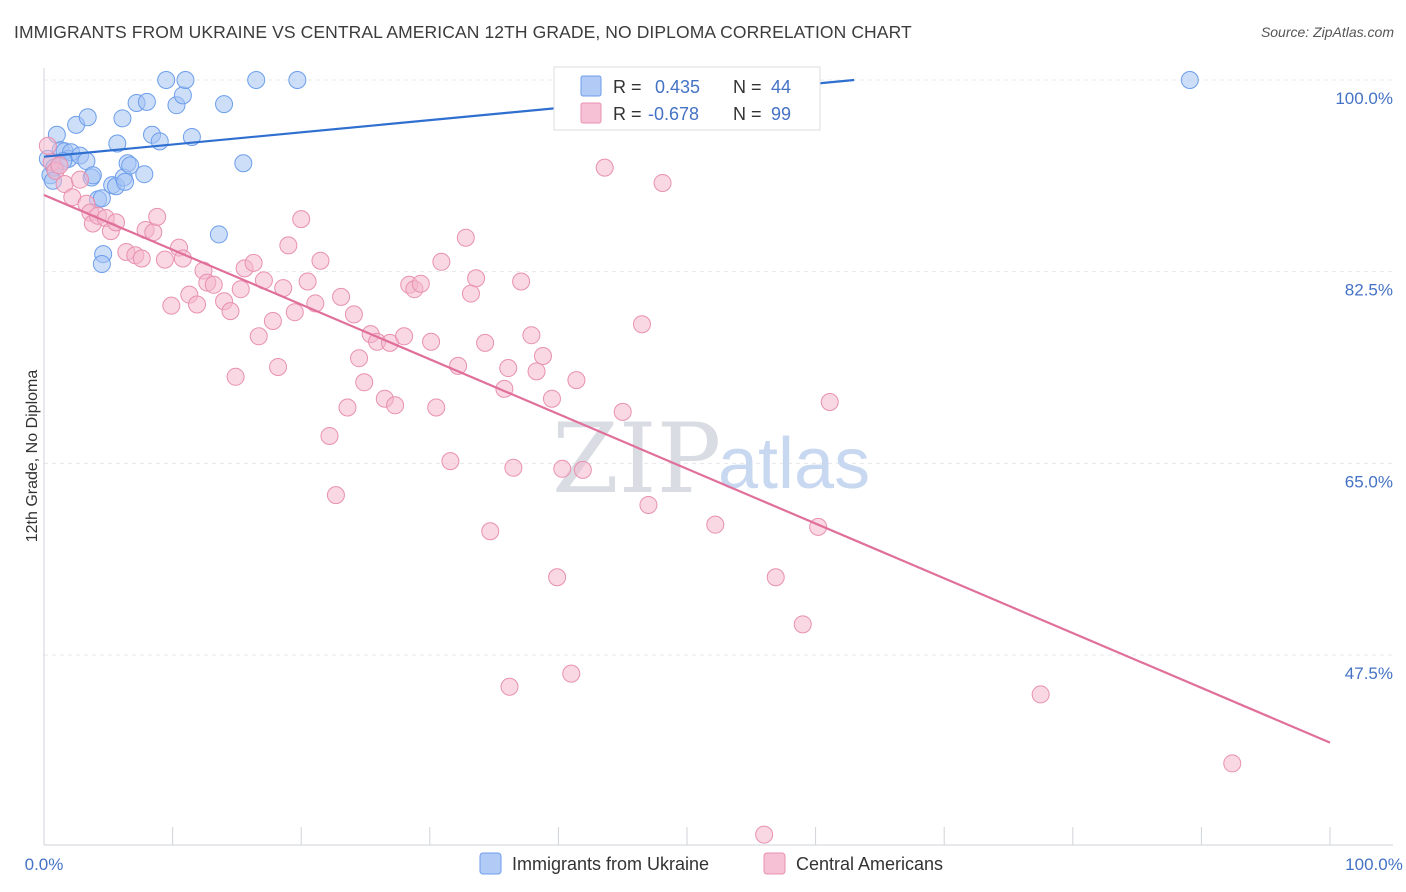  What do you see at coordinates (677, 87) in the screenshot?
I see `stats-r-value-ukraine: 0.435` at bounding box center [677, 87].